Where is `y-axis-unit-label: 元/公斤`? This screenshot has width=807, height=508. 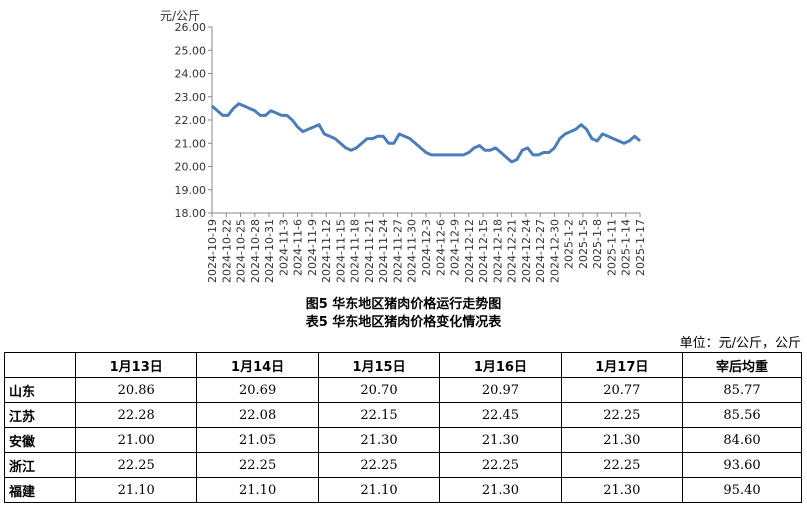
y-axis-unit-label: 元/公斤 is located at coordinates (180, 16).